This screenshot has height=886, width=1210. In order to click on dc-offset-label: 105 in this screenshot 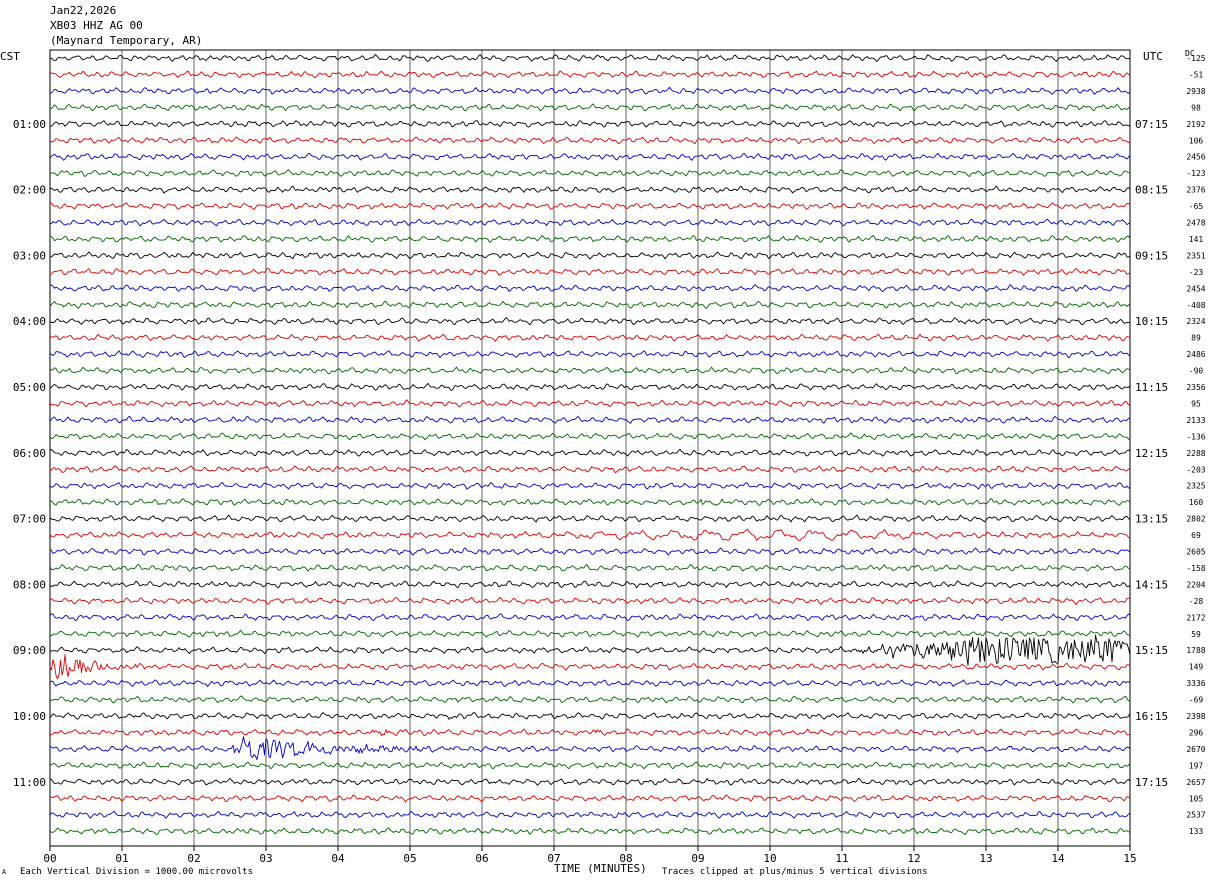, I will do `click(1196, 798)`.